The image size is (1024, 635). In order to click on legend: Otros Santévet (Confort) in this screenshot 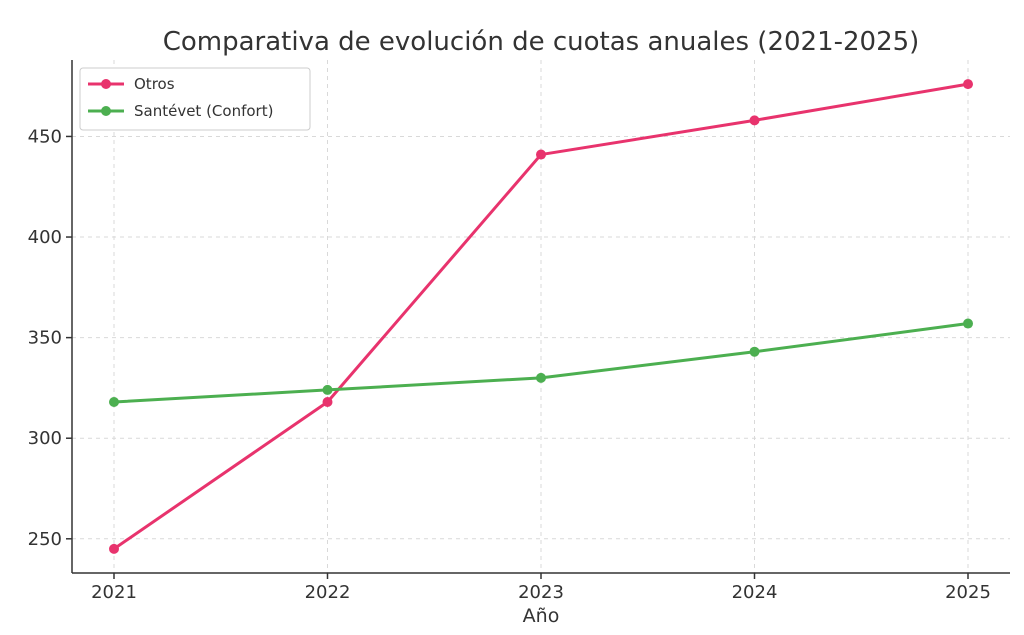, I will do `click(195, 99)`.